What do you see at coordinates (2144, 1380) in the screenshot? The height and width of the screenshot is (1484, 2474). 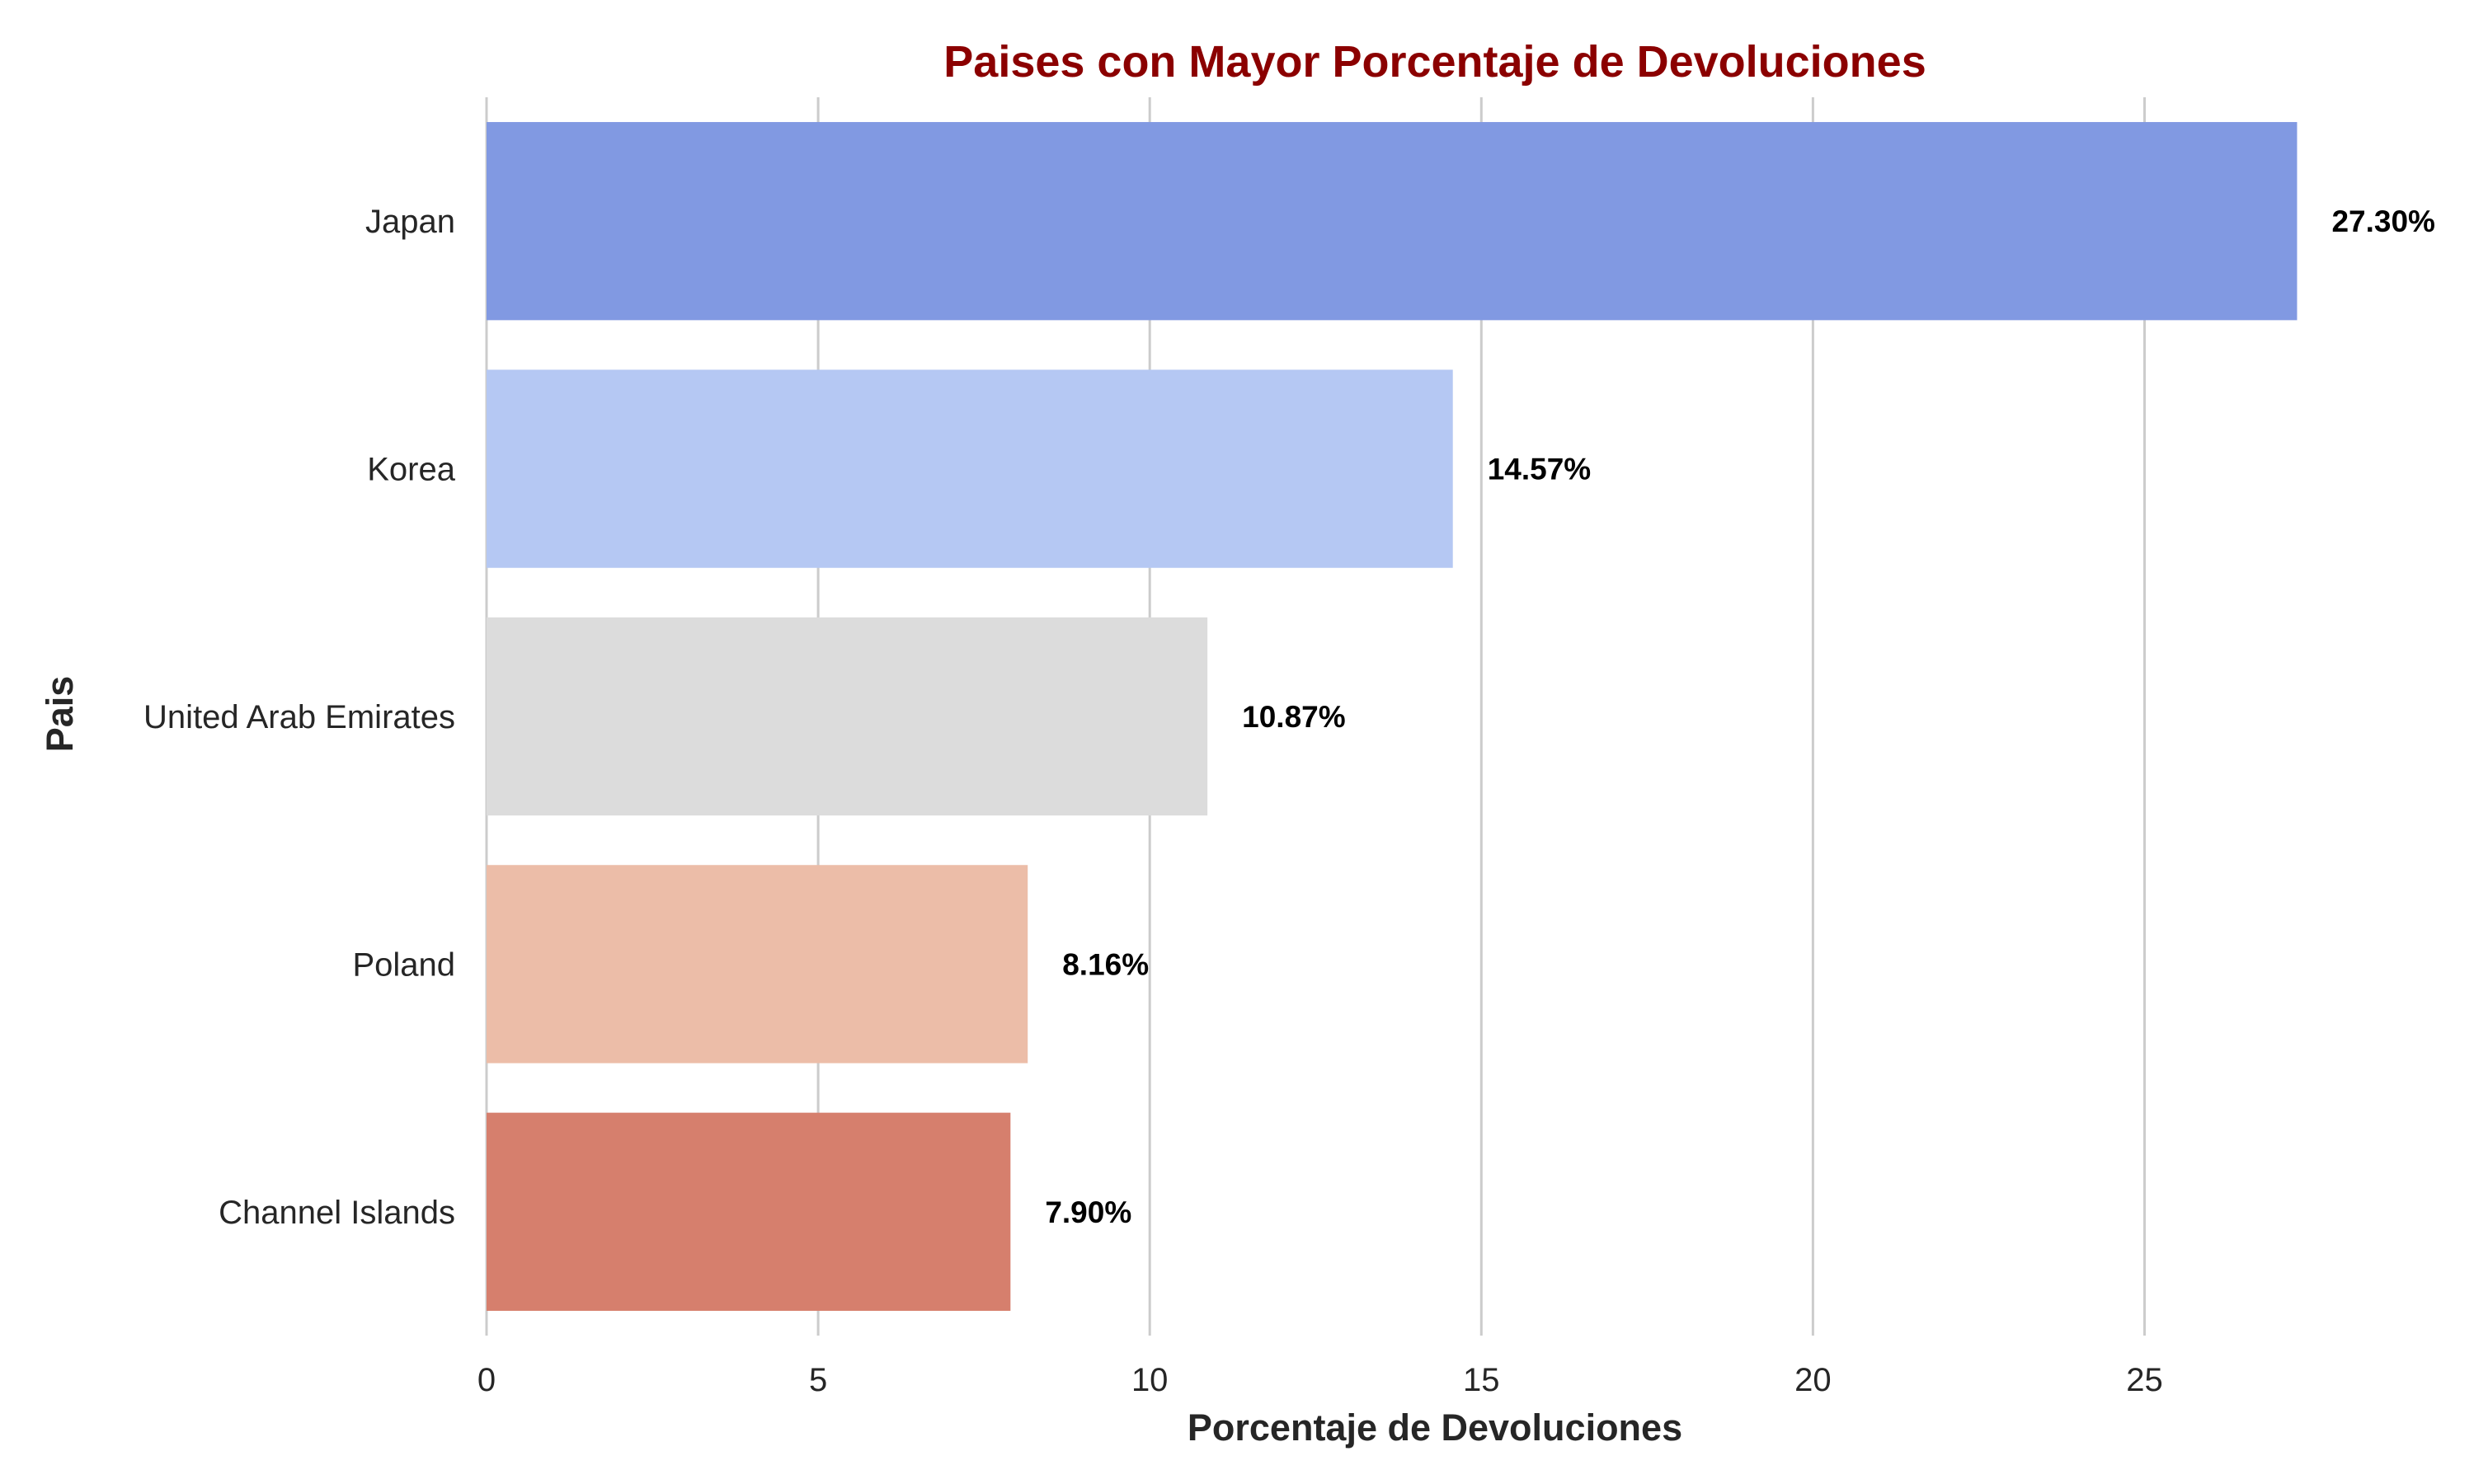 I see `x-tick-label: 25` at bounding box center [2144, 1380].